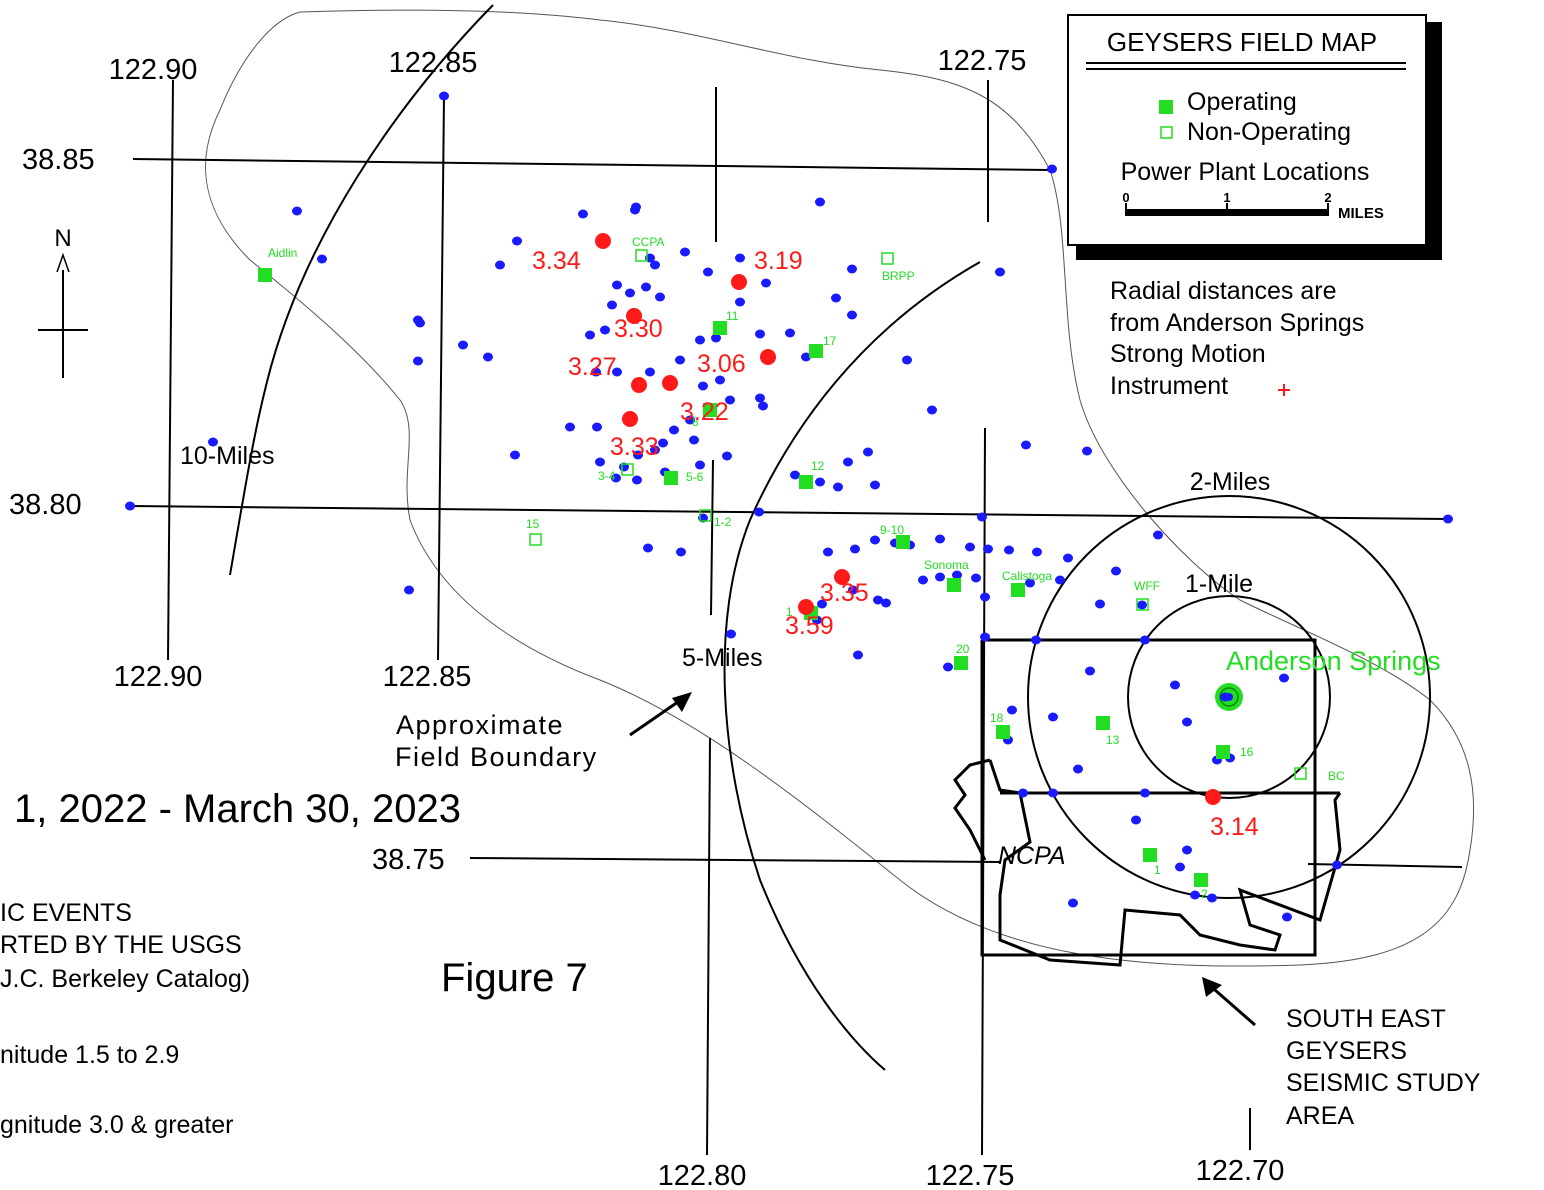  What do you see at coordinates (712, 537) in the screenshot?
I see `lon-line-12280-mid` at bounding box center [712, 537].